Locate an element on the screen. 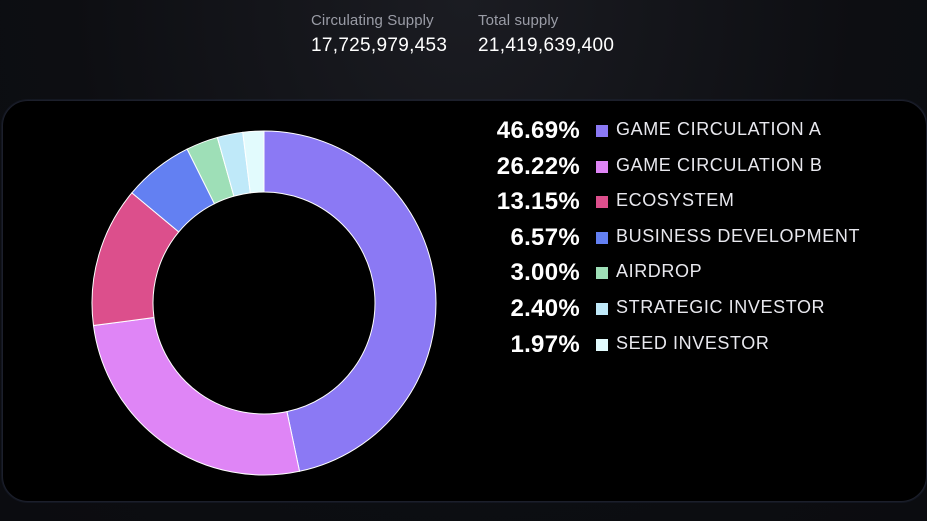 This screenshot has height=521, width=927. legend-item: 2.40% STRATEGIC INVESTOR is located at coordinates (680, 313).